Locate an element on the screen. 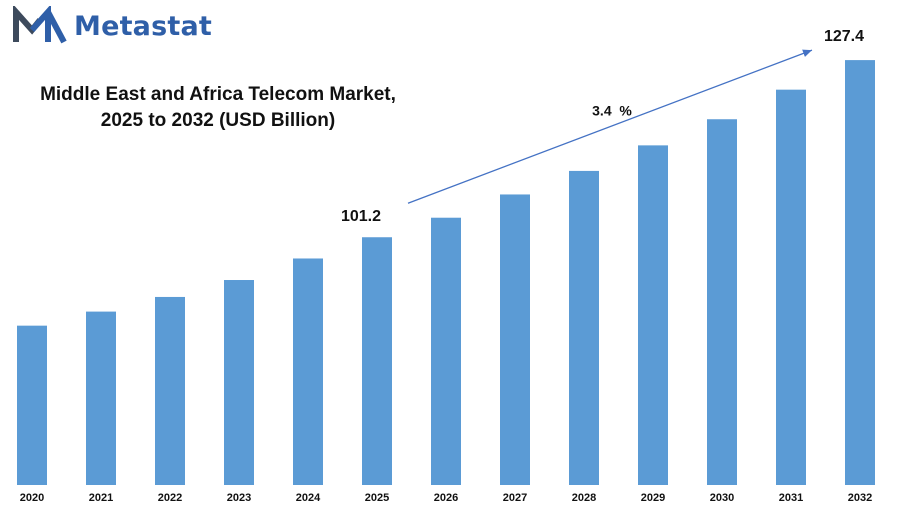 The width and height of the screenshot is (901, 510). end-value-label: 127.4 is located at coordinates (844, 36).